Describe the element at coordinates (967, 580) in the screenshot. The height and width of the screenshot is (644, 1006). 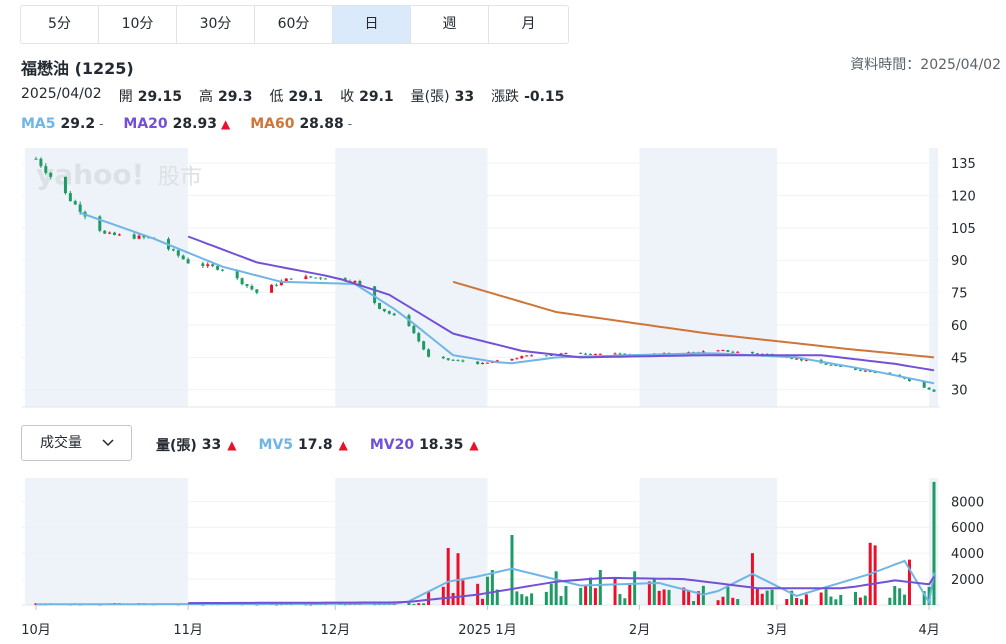
I see `volume-tick-label: 2000` at that location.